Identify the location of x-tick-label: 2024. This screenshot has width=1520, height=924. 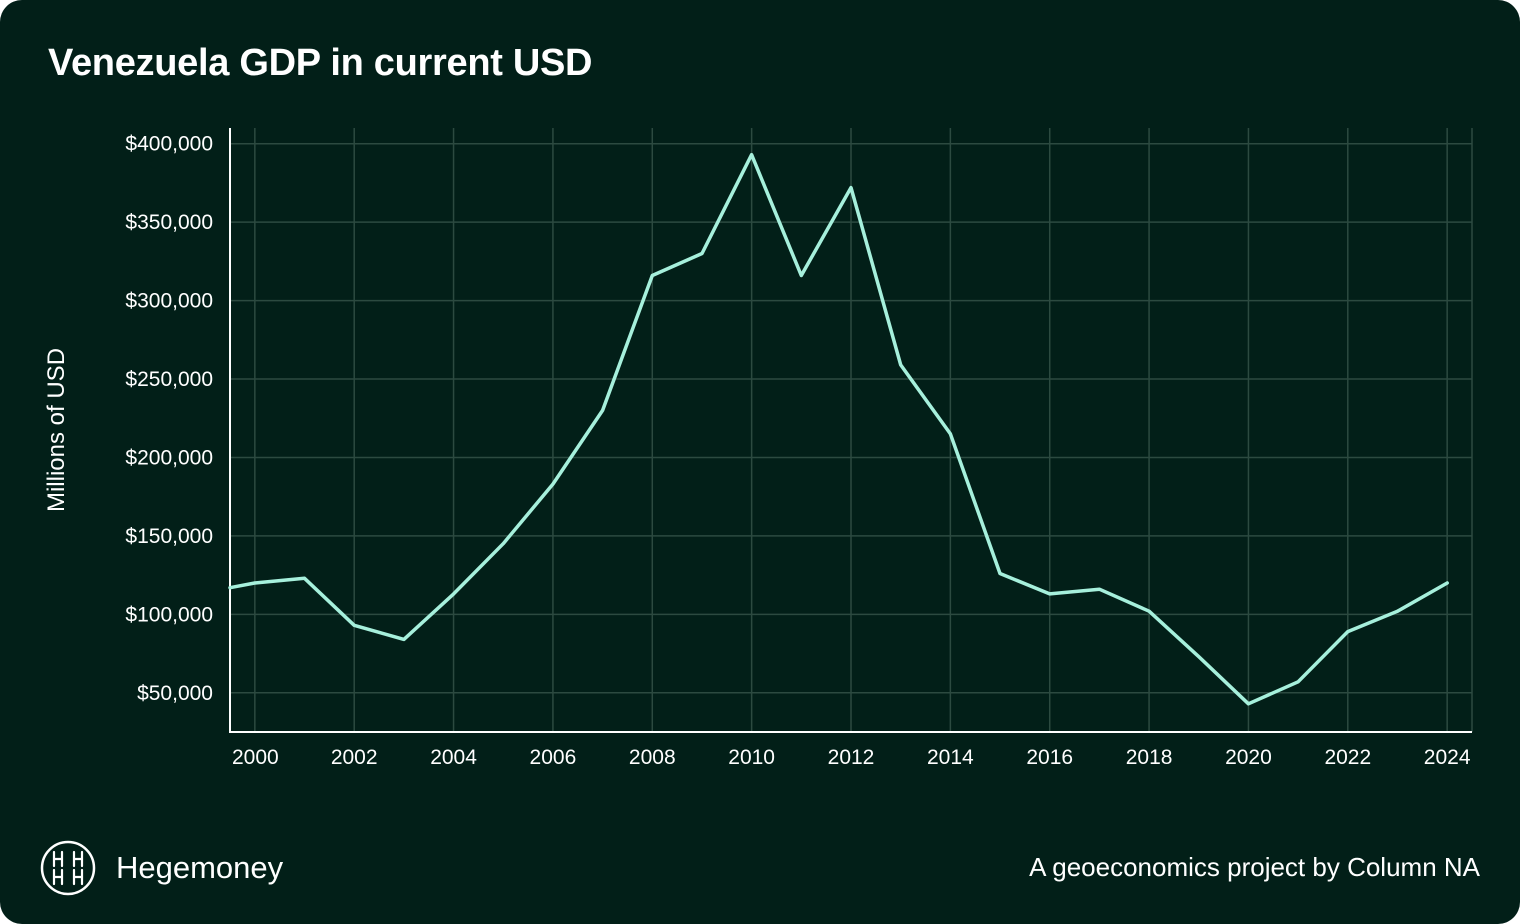
(1447, 757).